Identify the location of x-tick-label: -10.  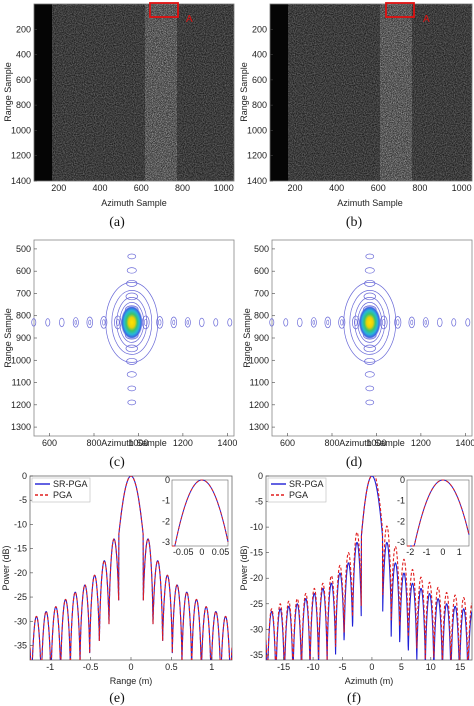
(313, 667).